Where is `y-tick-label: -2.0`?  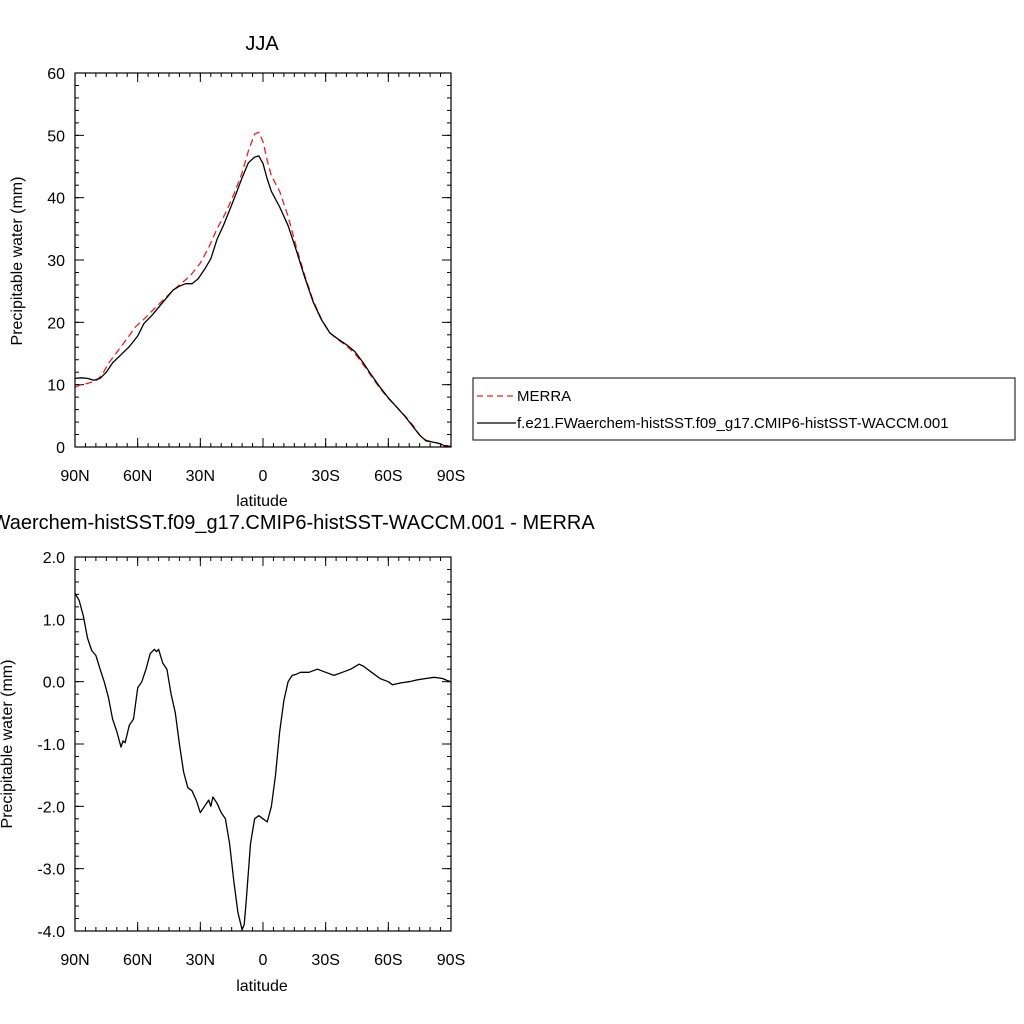 y-tick-label: -2.0 is located at coordinates (51, 807).